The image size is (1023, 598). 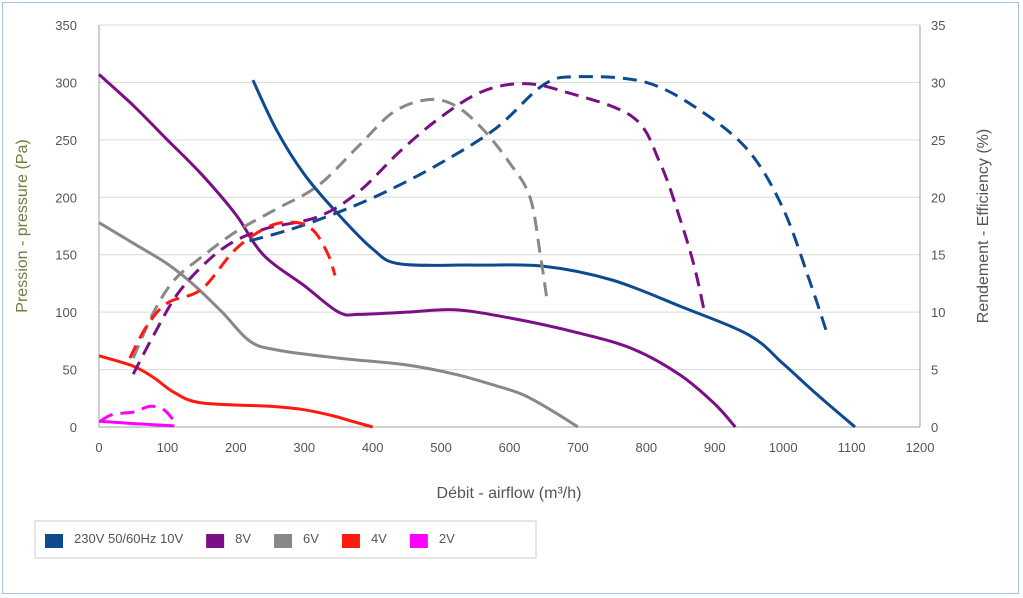 What do you see at coordinates (66, 197) in the screenshot?
I see `y-tick-label: 200` at bounding box center [66, 197].